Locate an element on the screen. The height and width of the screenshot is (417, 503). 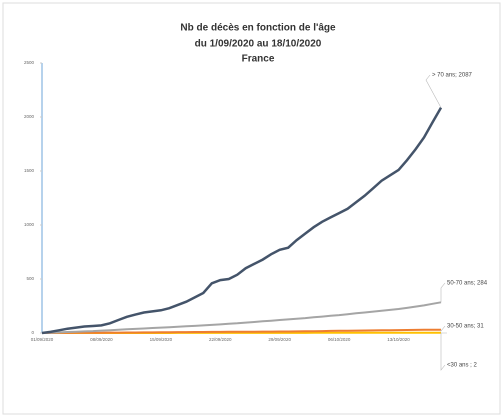
x-tick-label: 13/10/2020 is located at coordinates (398, 339).